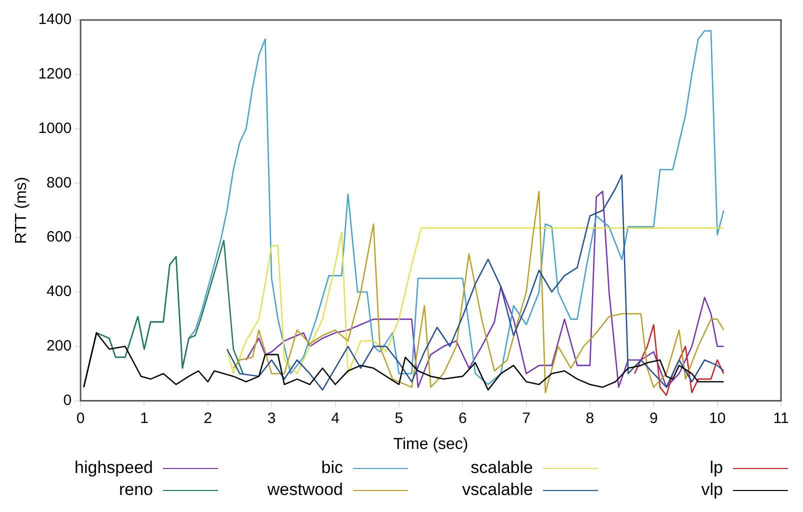 The image size is (803, 512). What do you see at coordinates (271, 418) in the screenshot?
I see `x-tick-label: 3` at bounding box center [271, 418].